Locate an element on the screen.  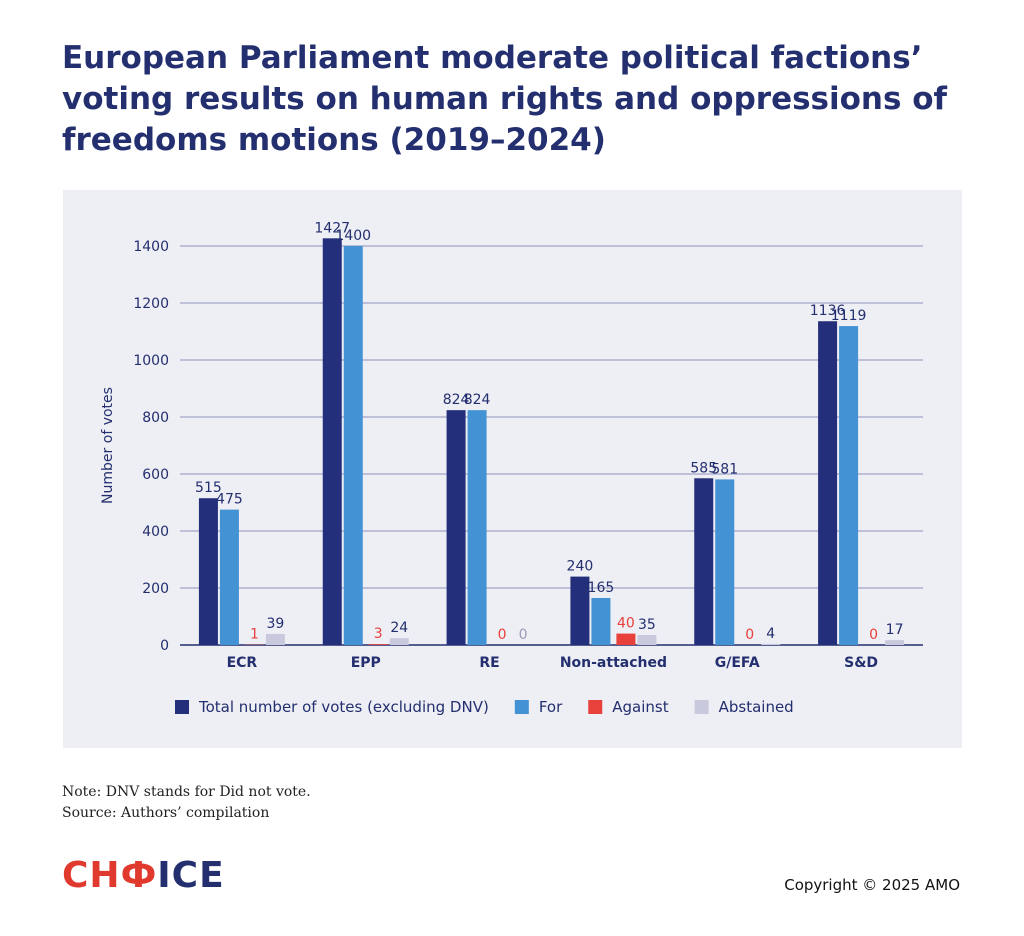
data-label: 35 is located at coordinates (647, 625).